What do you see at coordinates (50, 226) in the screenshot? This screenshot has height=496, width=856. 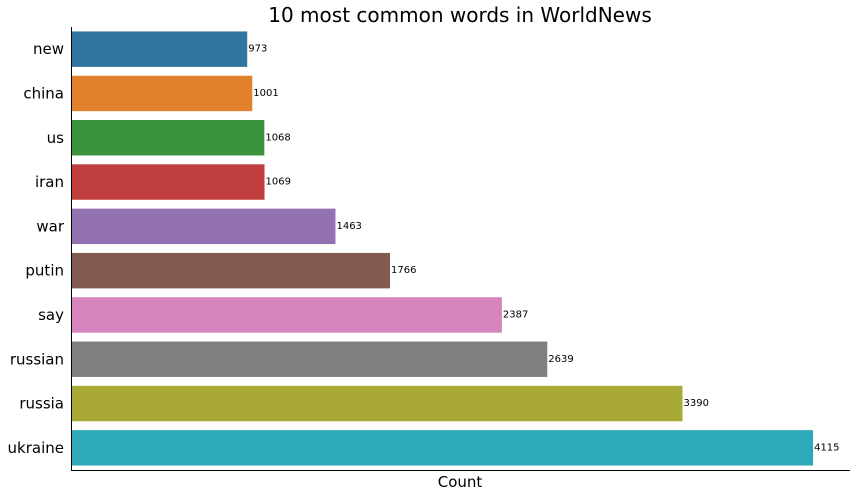 I see `y-tick-label-war: war` at bounding box center [50, 226].